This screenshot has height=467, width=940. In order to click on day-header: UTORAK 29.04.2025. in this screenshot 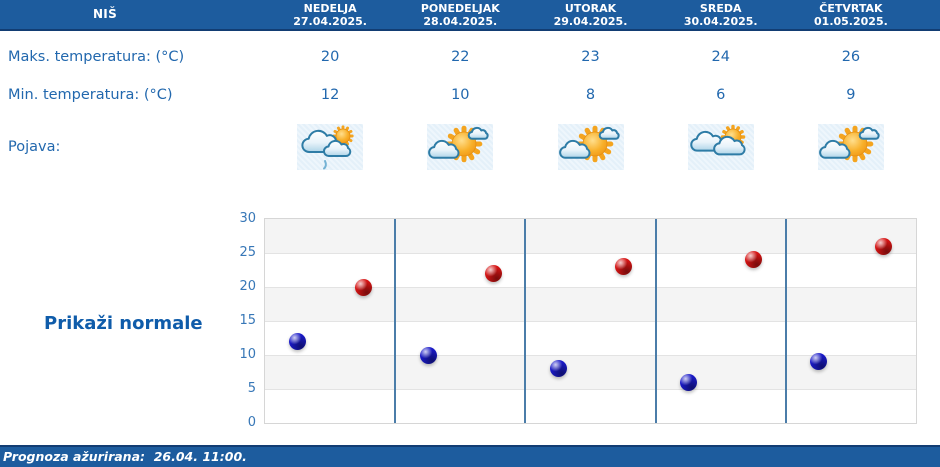, I will do `click(590, 14)`.